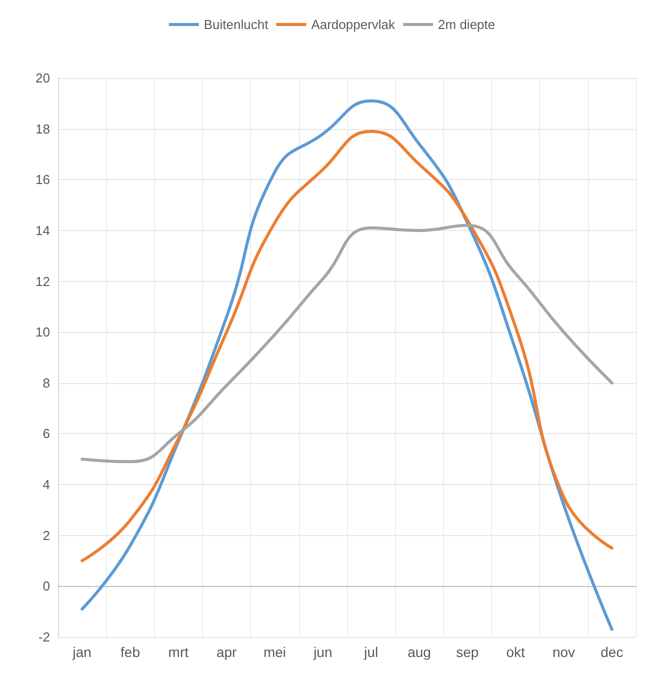 The width and height of the screenshot is (664, 695). I want to click on y-tick-label: -2, so click(44, 637).